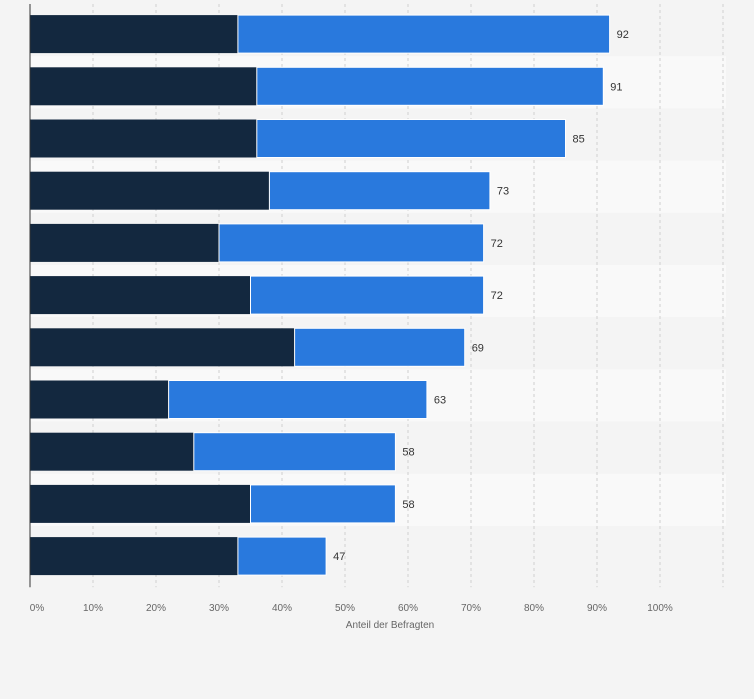 The image size is (754, 699). What do you see at coordinates (93, 608) in the screenshot?
I see `x-tick-label: 10%` at bounding box center [93, 608].